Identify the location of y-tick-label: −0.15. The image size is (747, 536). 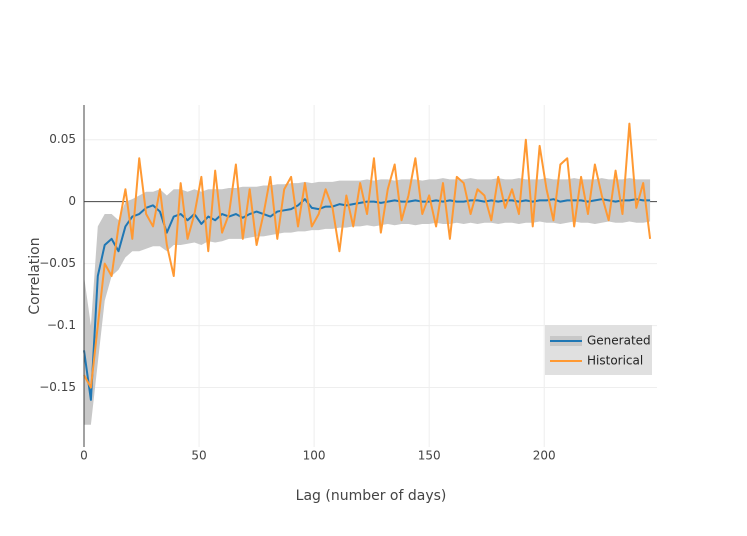
(57, 387).